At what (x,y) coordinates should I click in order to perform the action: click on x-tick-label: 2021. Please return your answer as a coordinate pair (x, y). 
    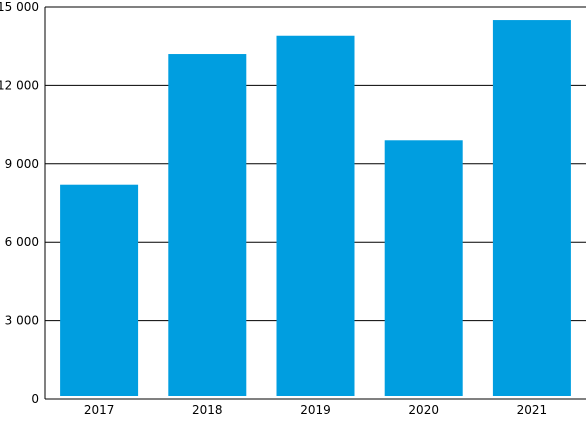
    Looking at the image, I should click on (532, 410).